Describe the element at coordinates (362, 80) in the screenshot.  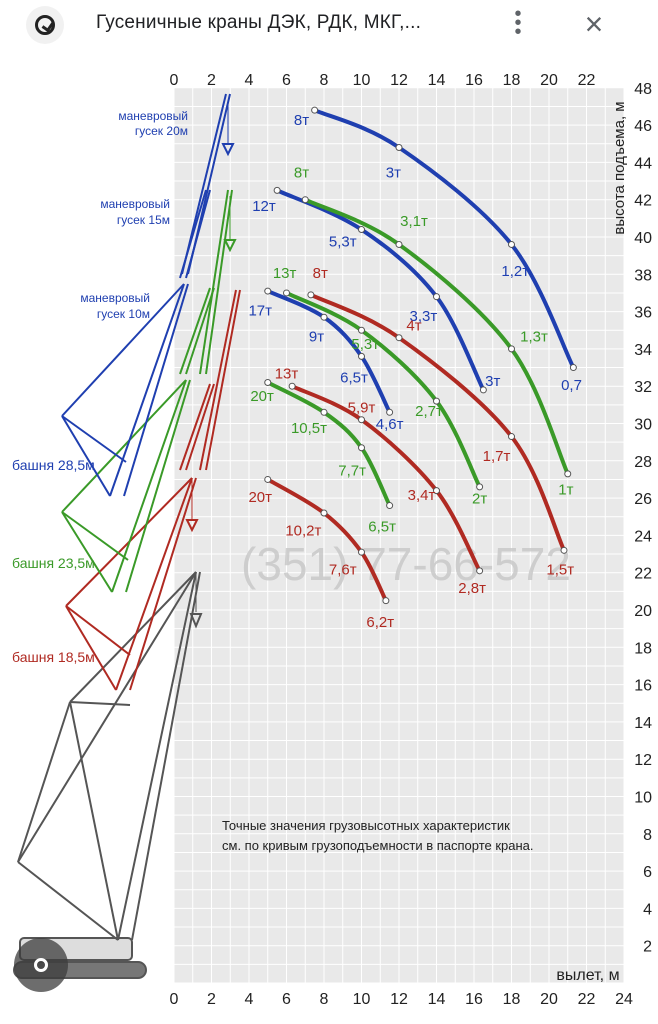
I see `top-x-tick-label: 10` at that location.